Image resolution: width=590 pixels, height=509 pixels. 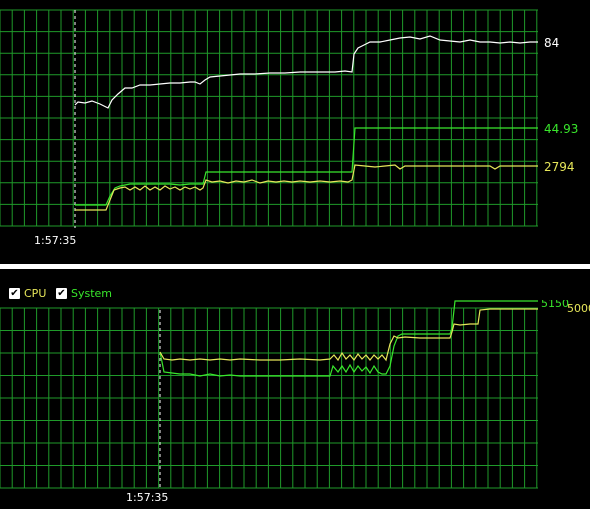 I want to click on top-time-label: 1:57:35, so click(x=55, y=240).